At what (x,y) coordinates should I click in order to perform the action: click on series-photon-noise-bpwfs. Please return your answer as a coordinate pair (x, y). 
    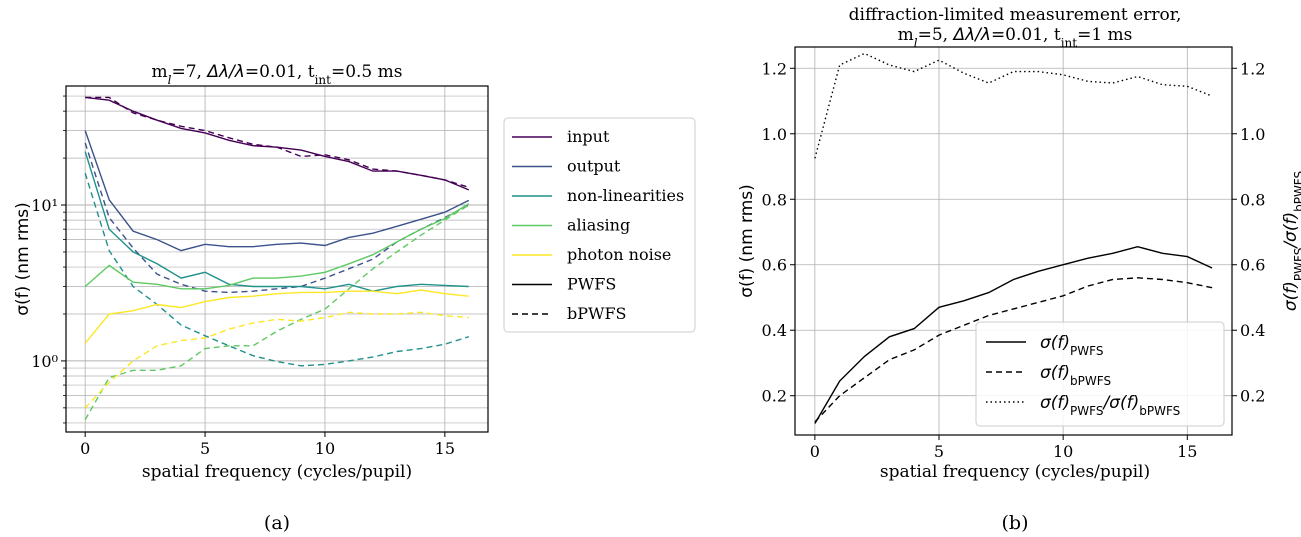
    Looking at the image, I should click on (276, 360).